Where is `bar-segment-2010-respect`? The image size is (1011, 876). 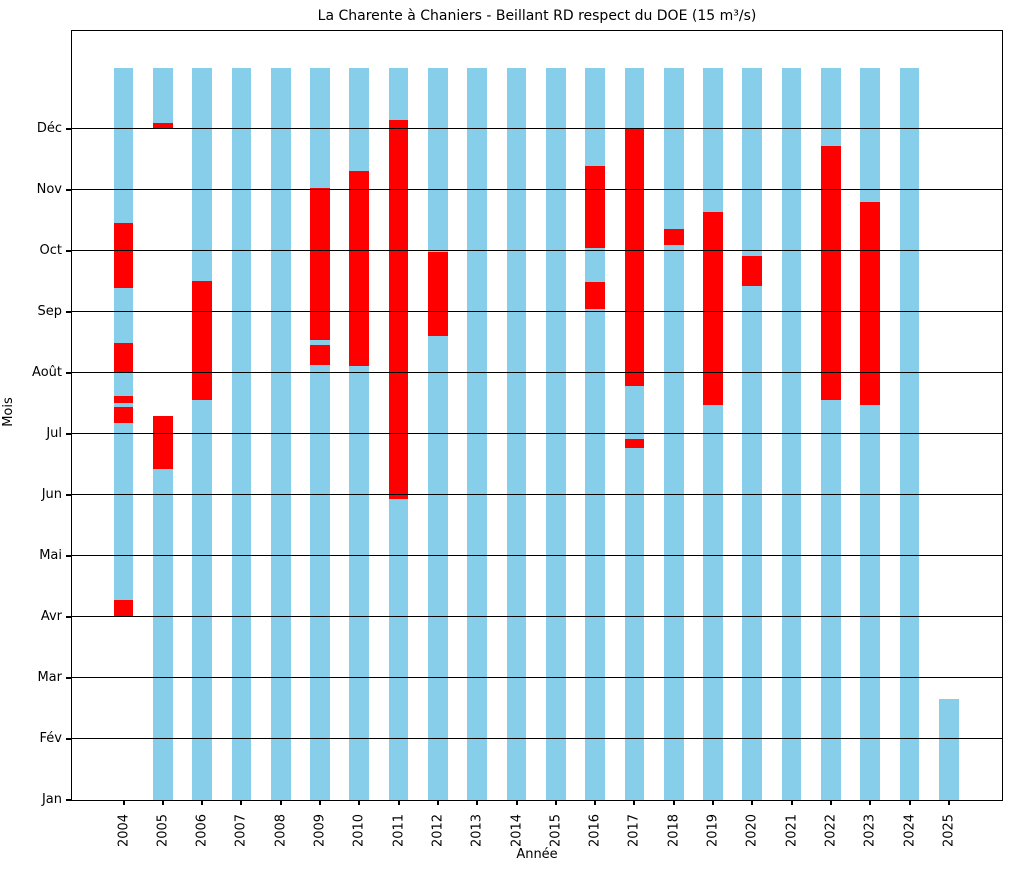
bar-segment-2010-respect is located at coordinates (359, 119).